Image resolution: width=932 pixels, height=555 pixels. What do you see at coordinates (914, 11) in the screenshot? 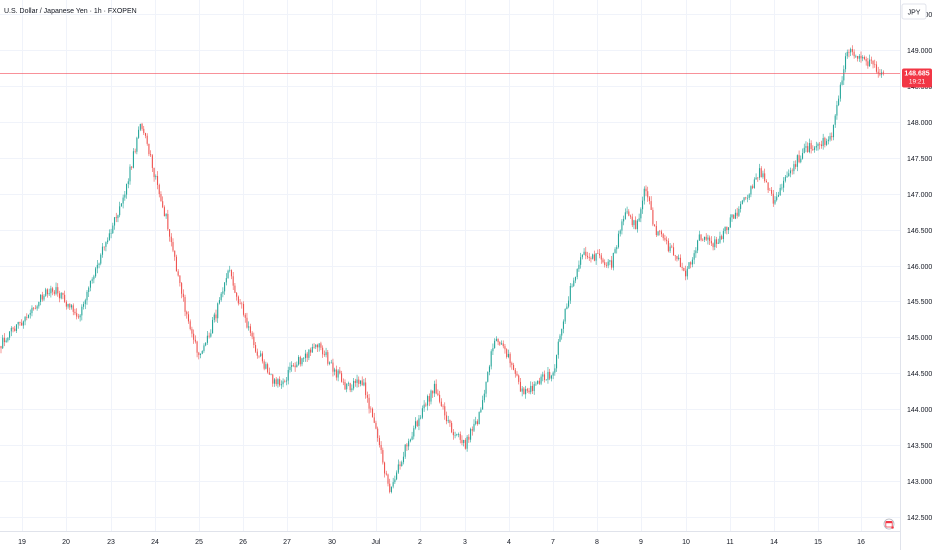
I see `currency-button: JPY` at bounding box center [914, 11].